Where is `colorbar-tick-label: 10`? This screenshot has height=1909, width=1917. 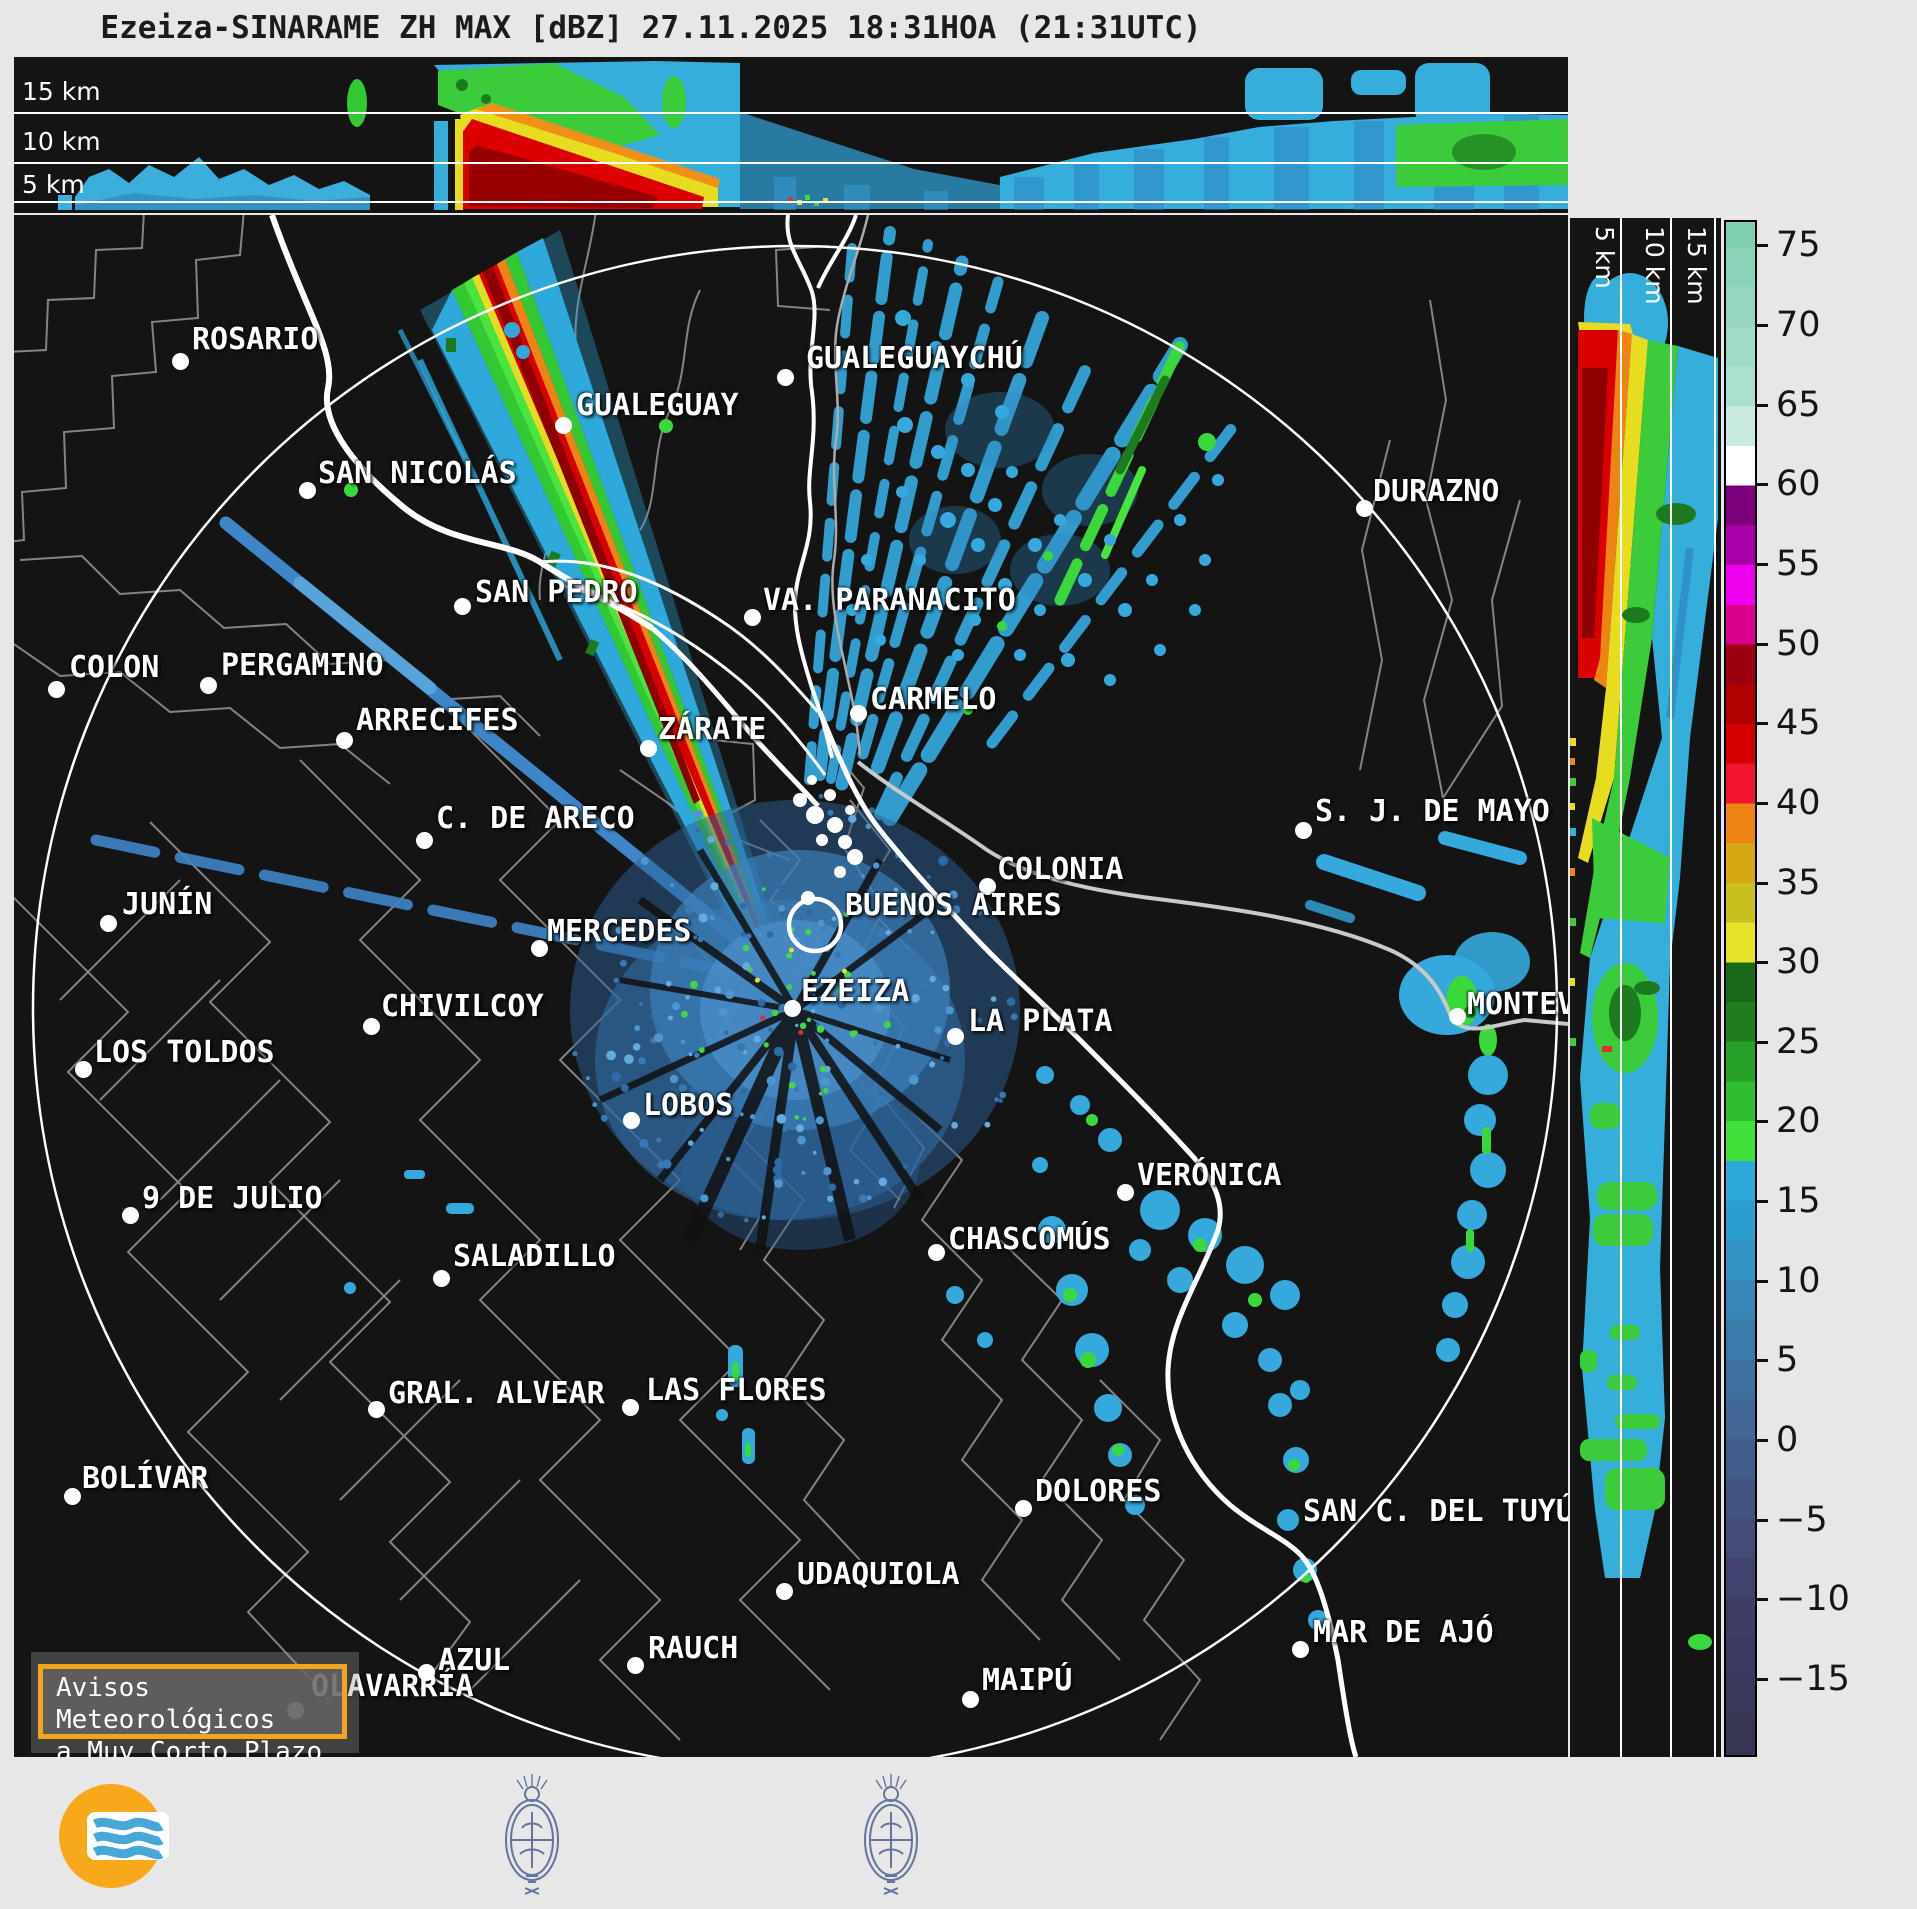 colorbar-tick-label: 10 is located at coordinates (1798, 1280).